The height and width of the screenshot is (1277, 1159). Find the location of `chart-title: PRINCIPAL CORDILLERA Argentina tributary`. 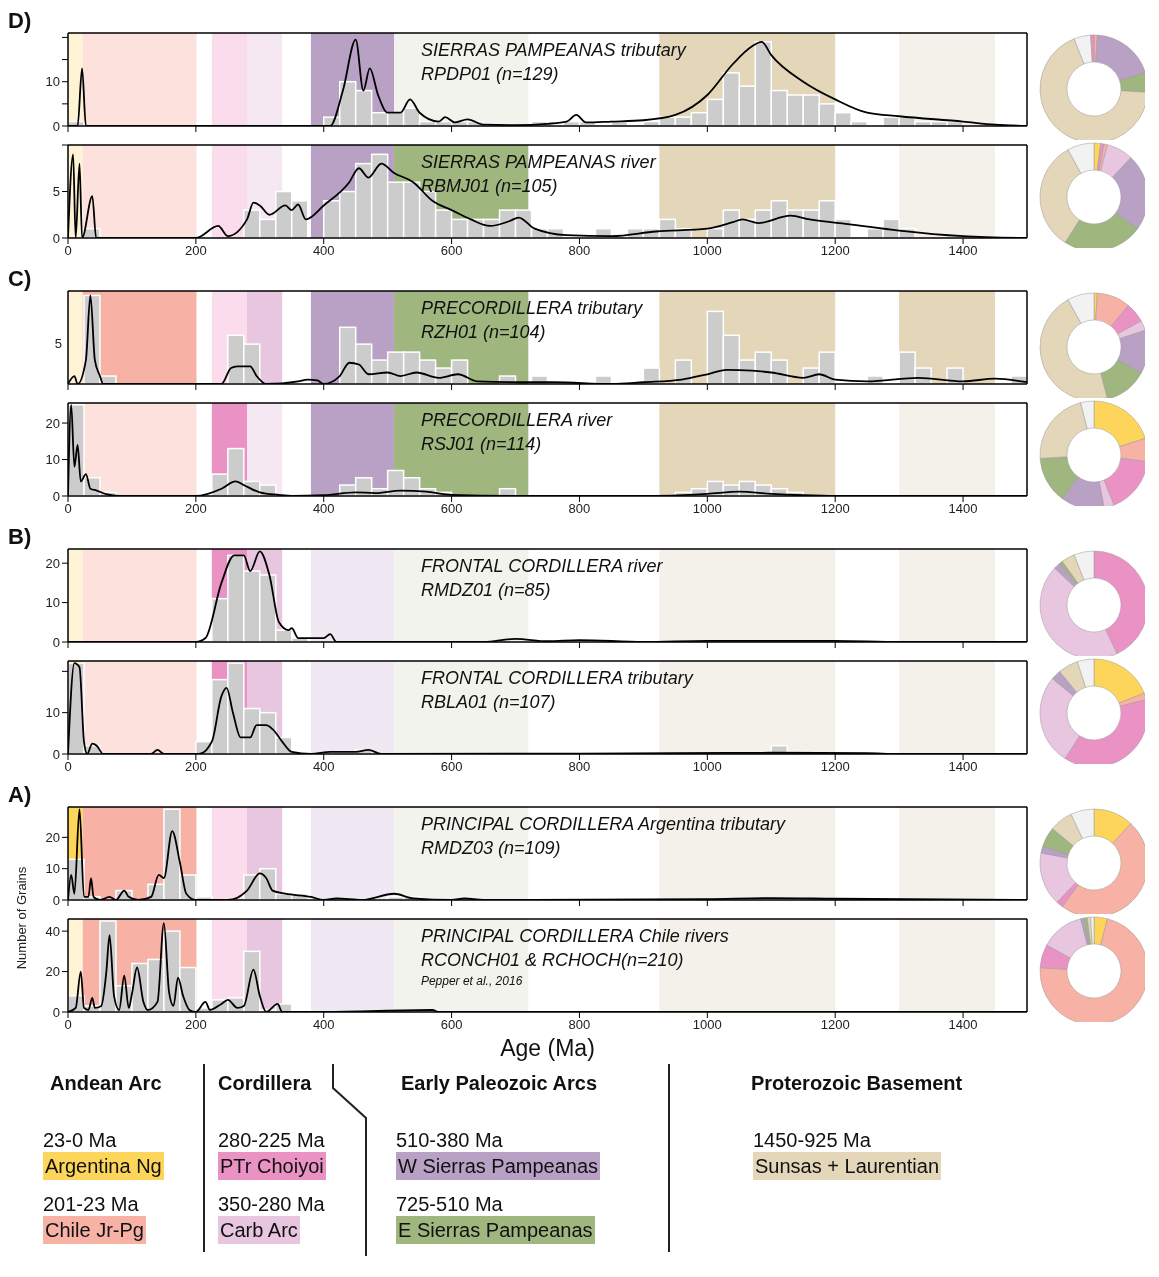

chart-title: PRINCIPAL CORDILLERA Argentina tributary is located at coordinates (603, 824).